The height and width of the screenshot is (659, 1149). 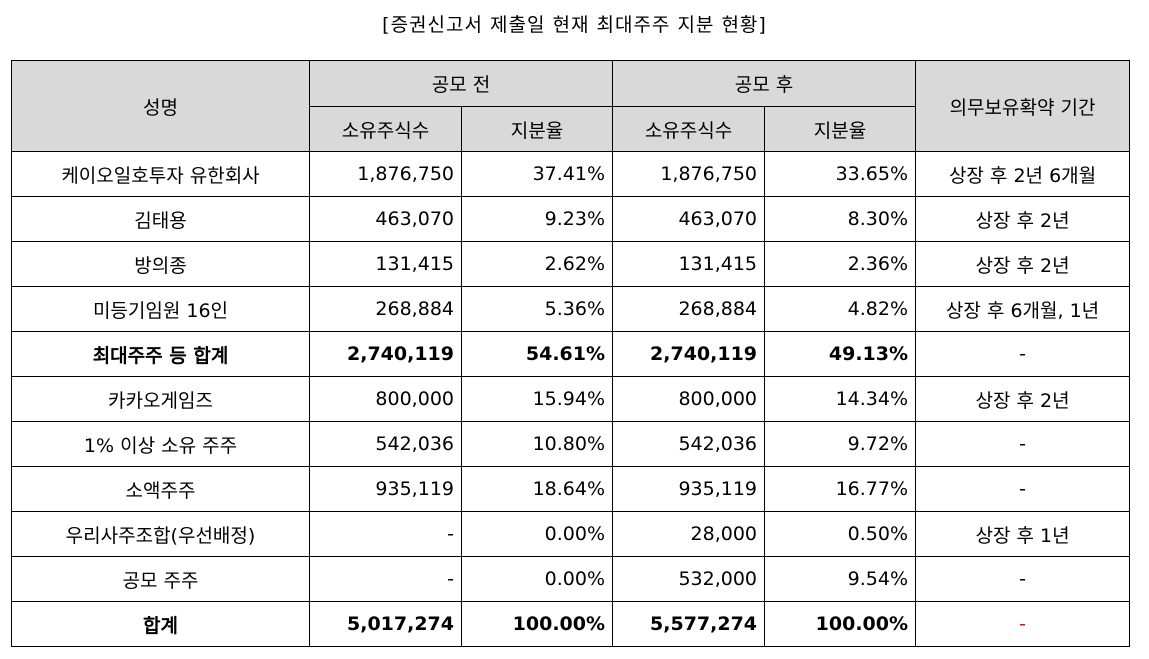 I want to click on row-after-ratio: 100.00%, so click(x=840, y=624).